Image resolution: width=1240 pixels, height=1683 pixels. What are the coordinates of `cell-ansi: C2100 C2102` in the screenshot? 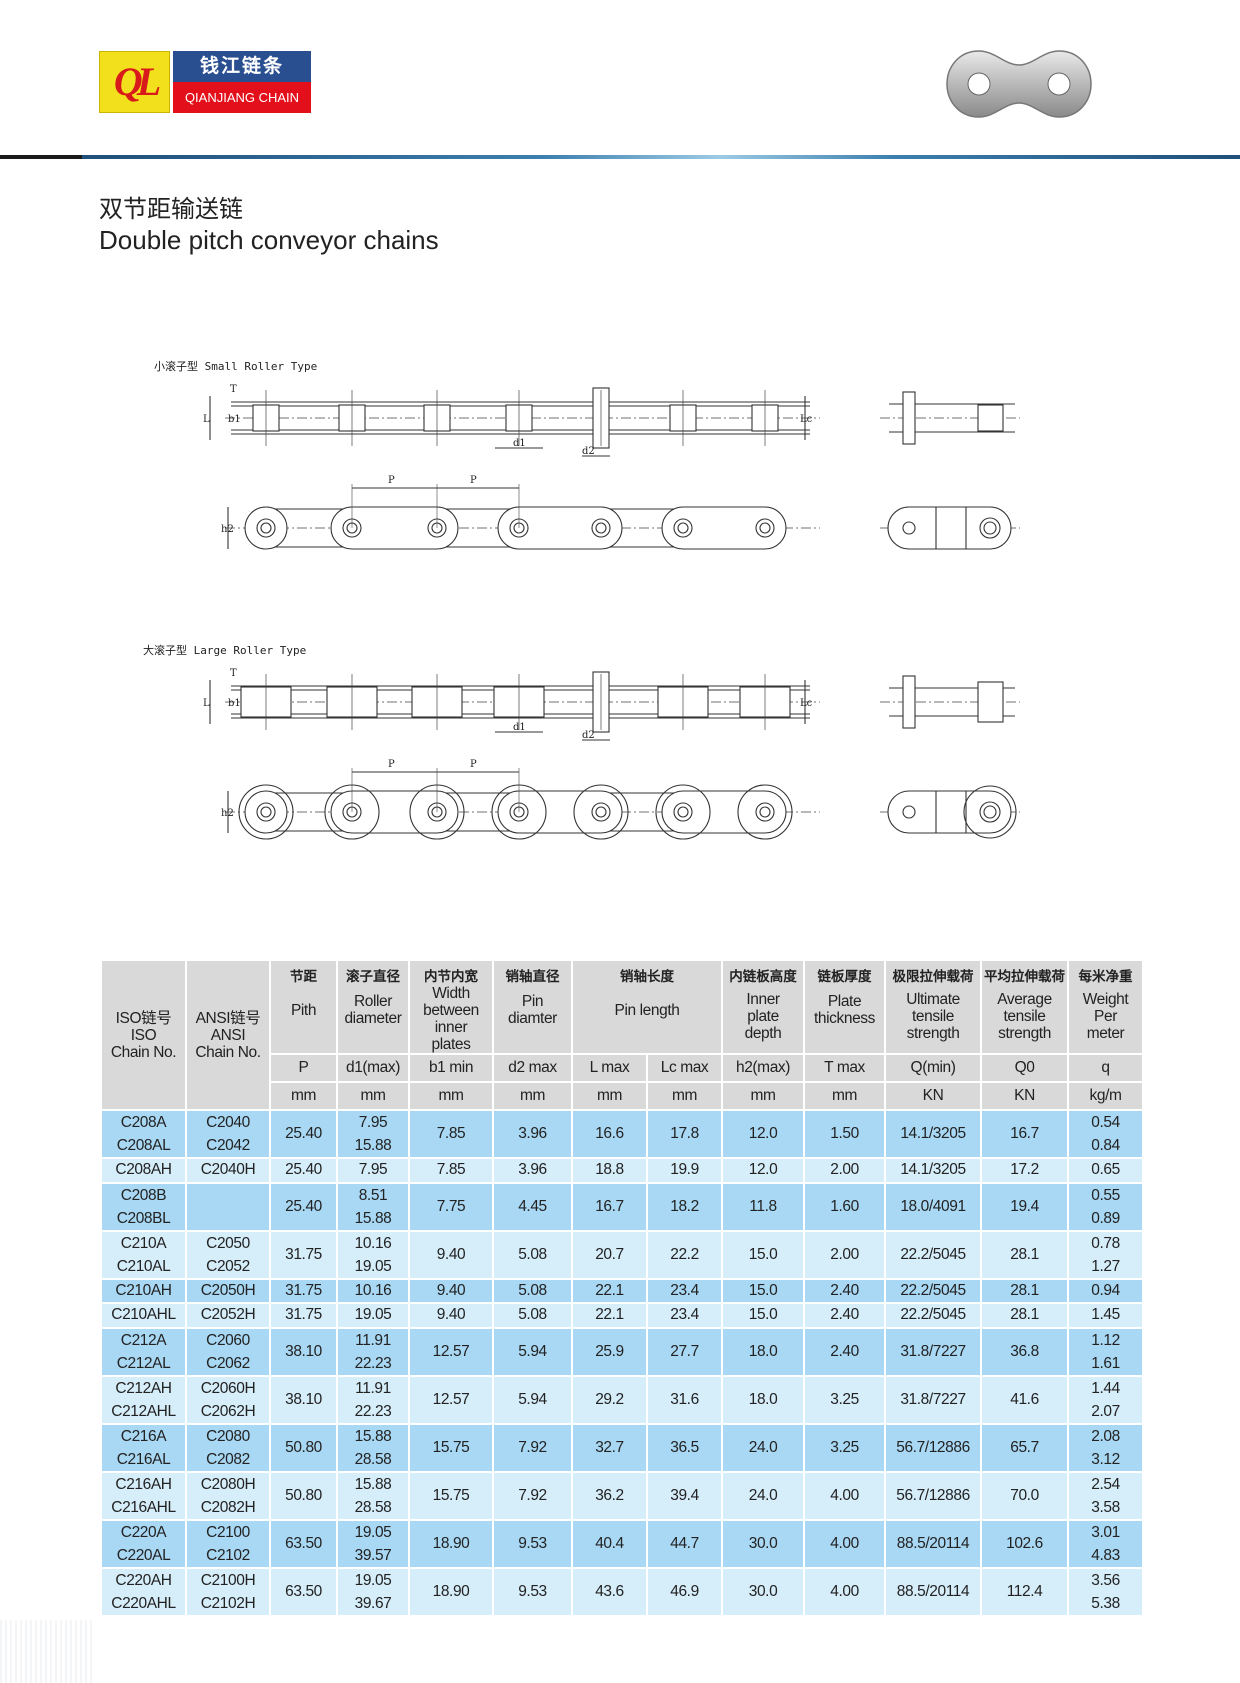 It's located at (228, 1543).